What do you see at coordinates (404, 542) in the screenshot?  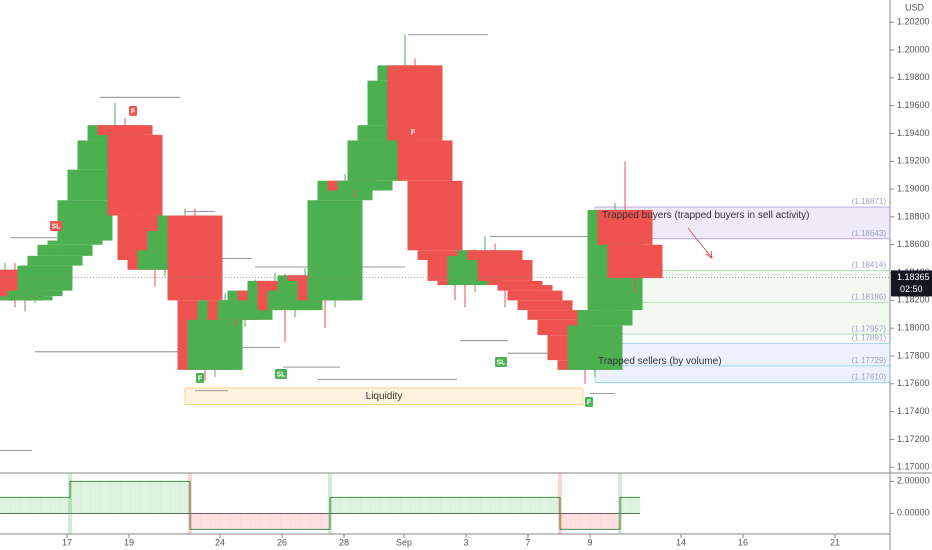 I see `x-tick-label: Sep` at bounding box center [404, 542].